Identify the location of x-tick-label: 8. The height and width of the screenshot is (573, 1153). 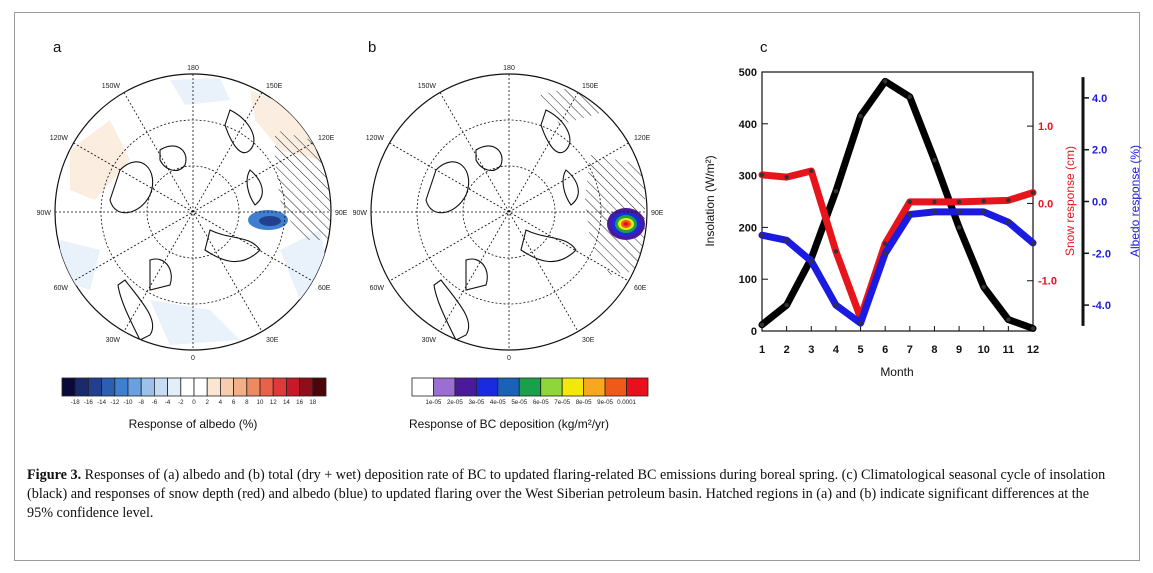
(934, 350).